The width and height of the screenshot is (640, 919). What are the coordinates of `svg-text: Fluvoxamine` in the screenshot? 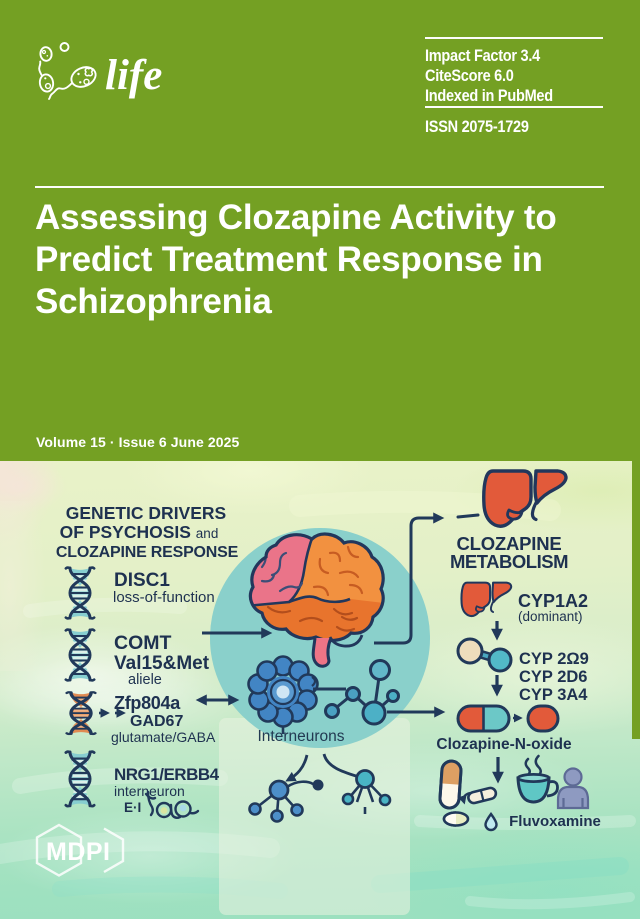 It's located at (555, 821).